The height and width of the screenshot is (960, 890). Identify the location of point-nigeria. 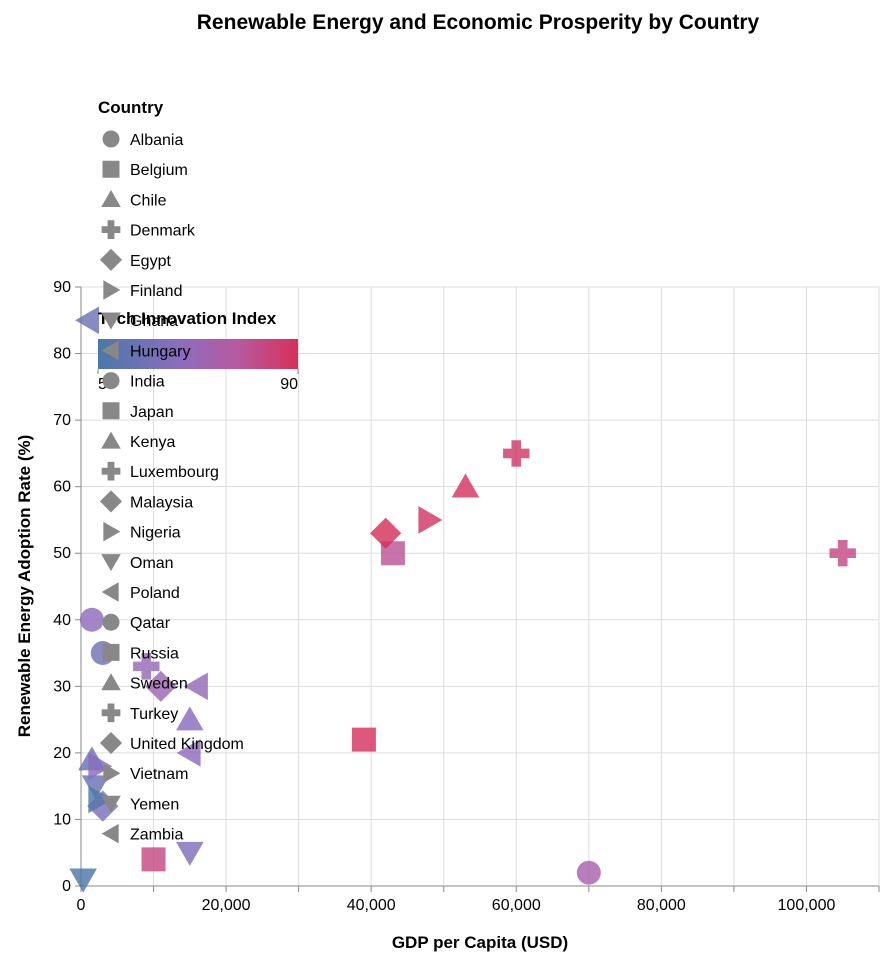
(100, 766).